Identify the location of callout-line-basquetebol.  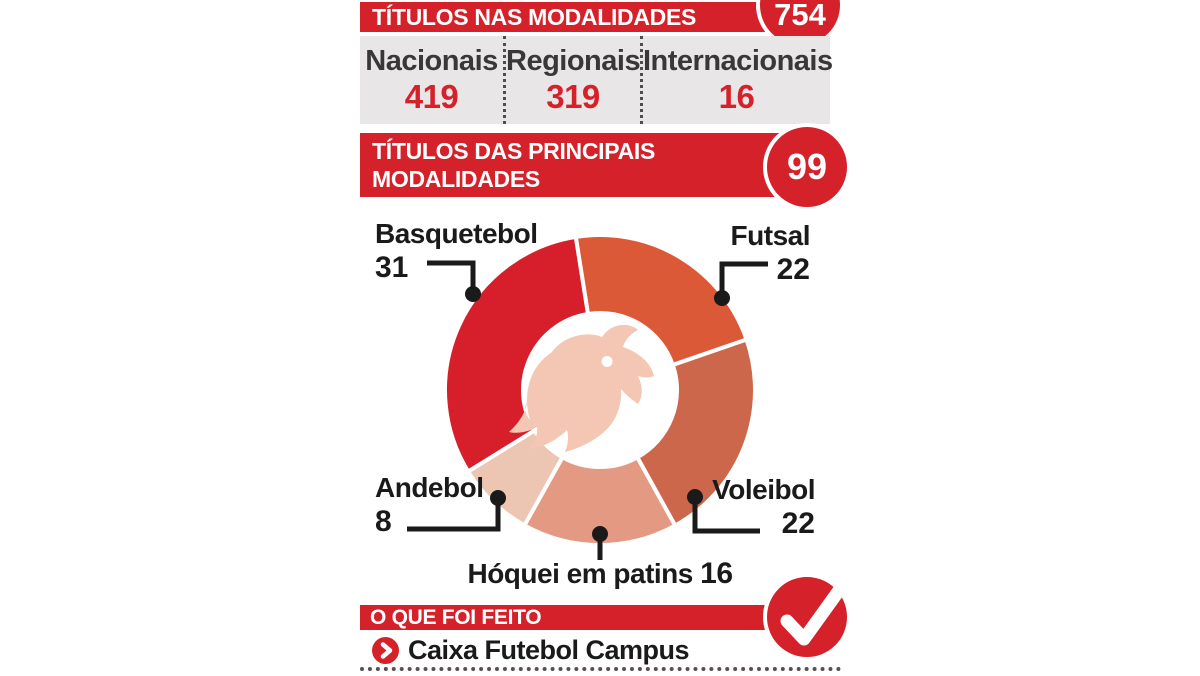
(451, 277).